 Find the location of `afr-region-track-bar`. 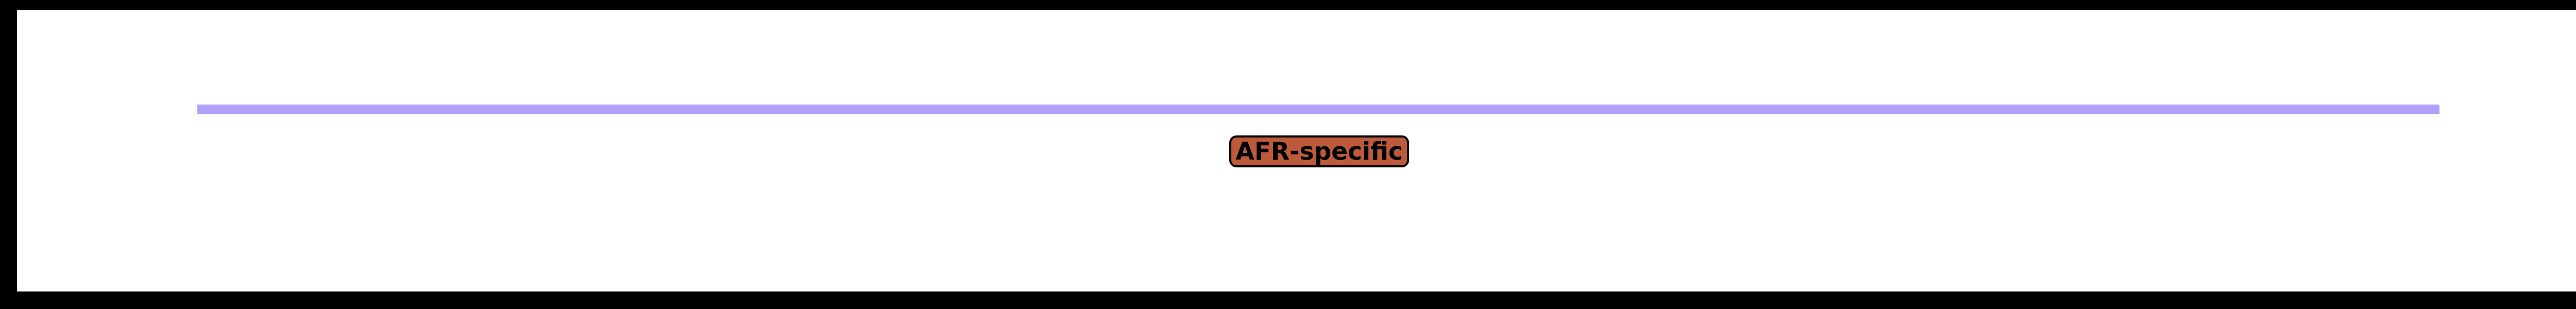

afr-region-track-bar is located at coordinates (1318, 109).